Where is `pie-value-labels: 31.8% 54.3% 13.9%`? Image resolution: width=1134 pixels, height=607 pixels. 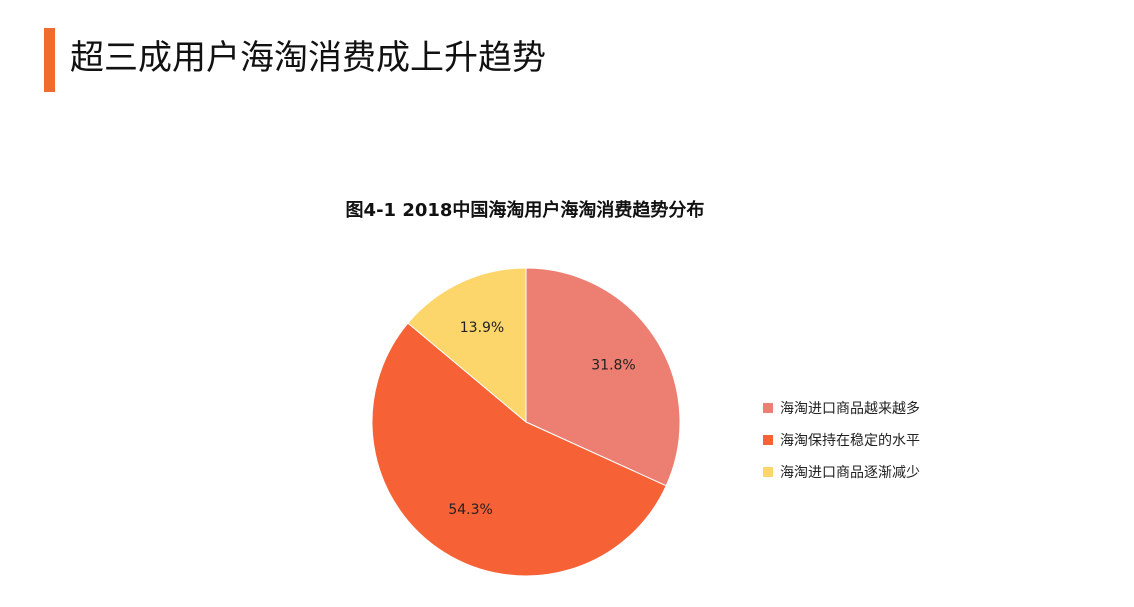
pie-value-labels: 31.8% 54.3% 13.9% is located at coordinates (541, 419).